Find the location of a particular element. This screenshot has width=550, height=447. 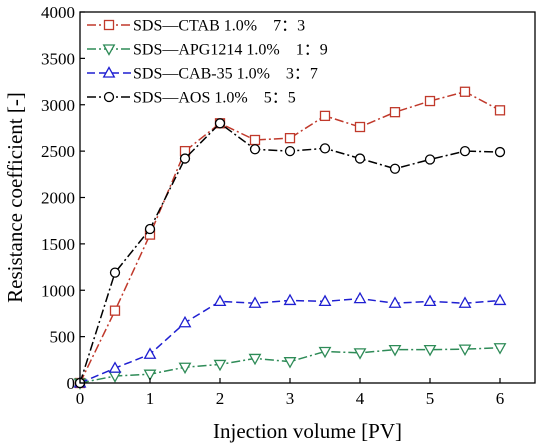

x-tick-label: 5 is located at coordinates (430, 398).